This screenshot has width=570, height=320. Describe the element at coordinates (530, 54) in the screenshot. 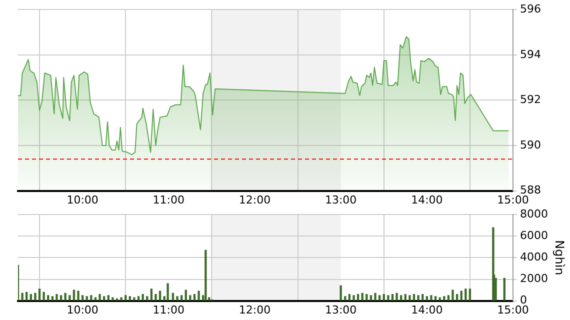

I see `y-tick-label: 594` at that location.